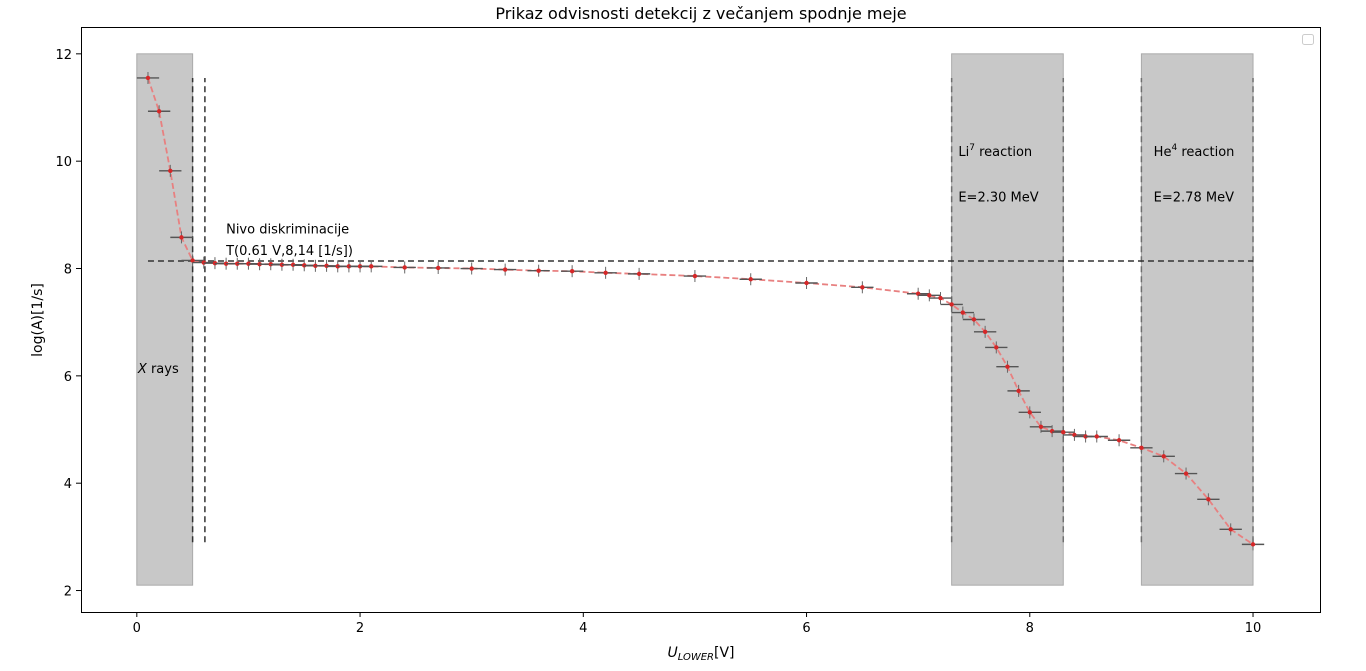 The image size is (1366, 671). Describe the element at coordinates (163, 369) in the screenshot. I see `annotation-suffix: rays` at that location.